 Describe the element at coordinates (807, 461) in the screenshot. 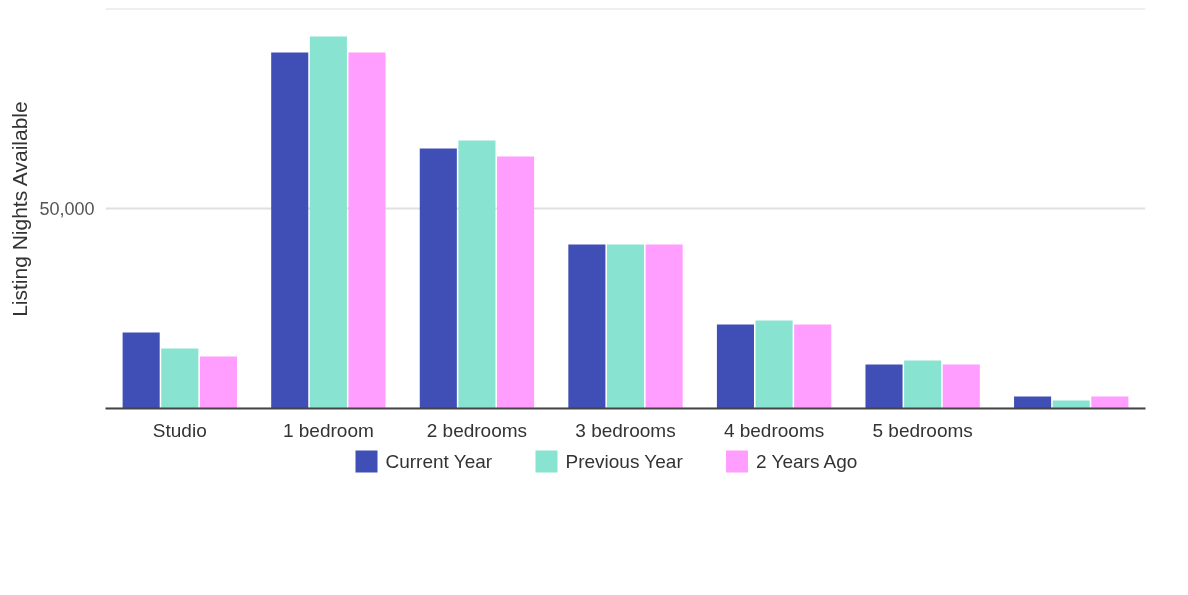

I see `legend-label: 2 Years Ago` at that location.